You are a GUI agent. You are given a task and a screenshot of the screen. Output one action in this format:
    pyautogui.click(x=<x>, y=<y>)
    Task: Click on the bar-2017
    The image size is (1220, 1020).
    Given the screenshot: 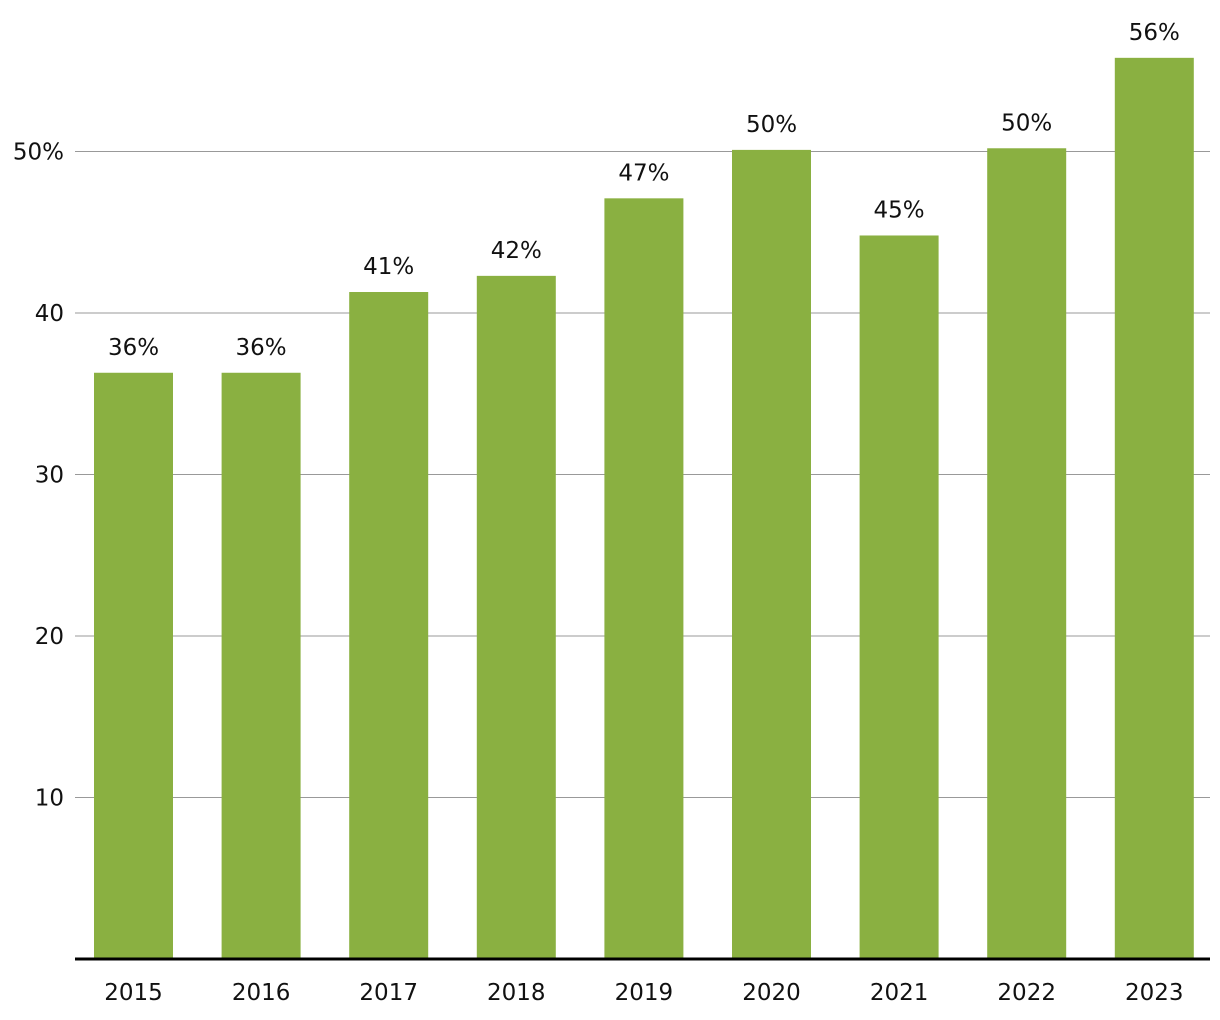 What is the action you would take?
    pyautogui.click(x=389, y=625)
    